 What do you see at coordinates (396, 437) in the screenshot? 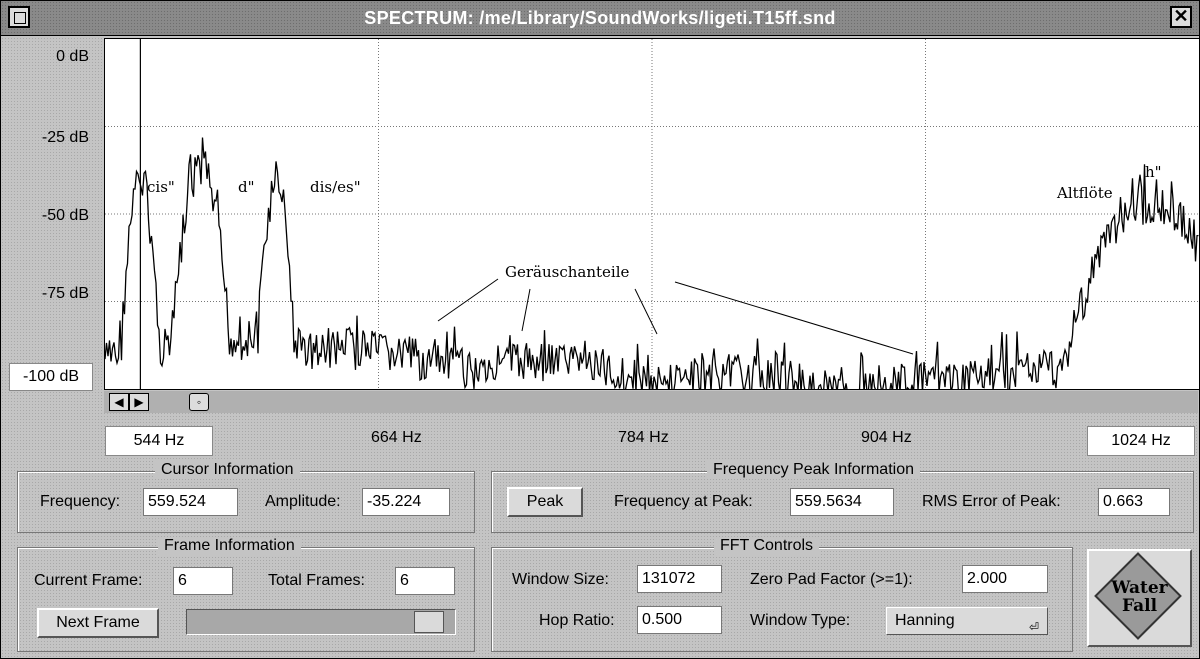
I see `x-label-664: 664 Hz` at bounding box center [396, 437].